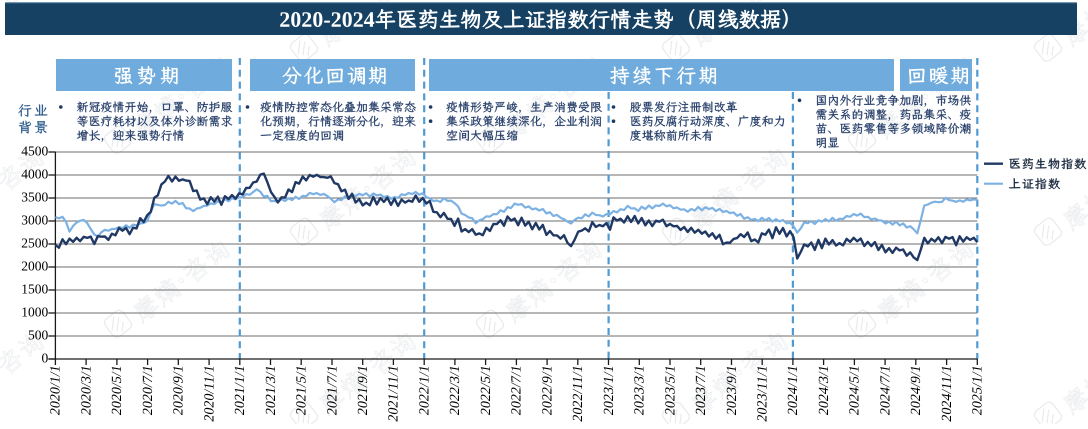 The width and height of the screenshot is (1088, 429). I want to click on svg-text: 0, so click(44, 357).